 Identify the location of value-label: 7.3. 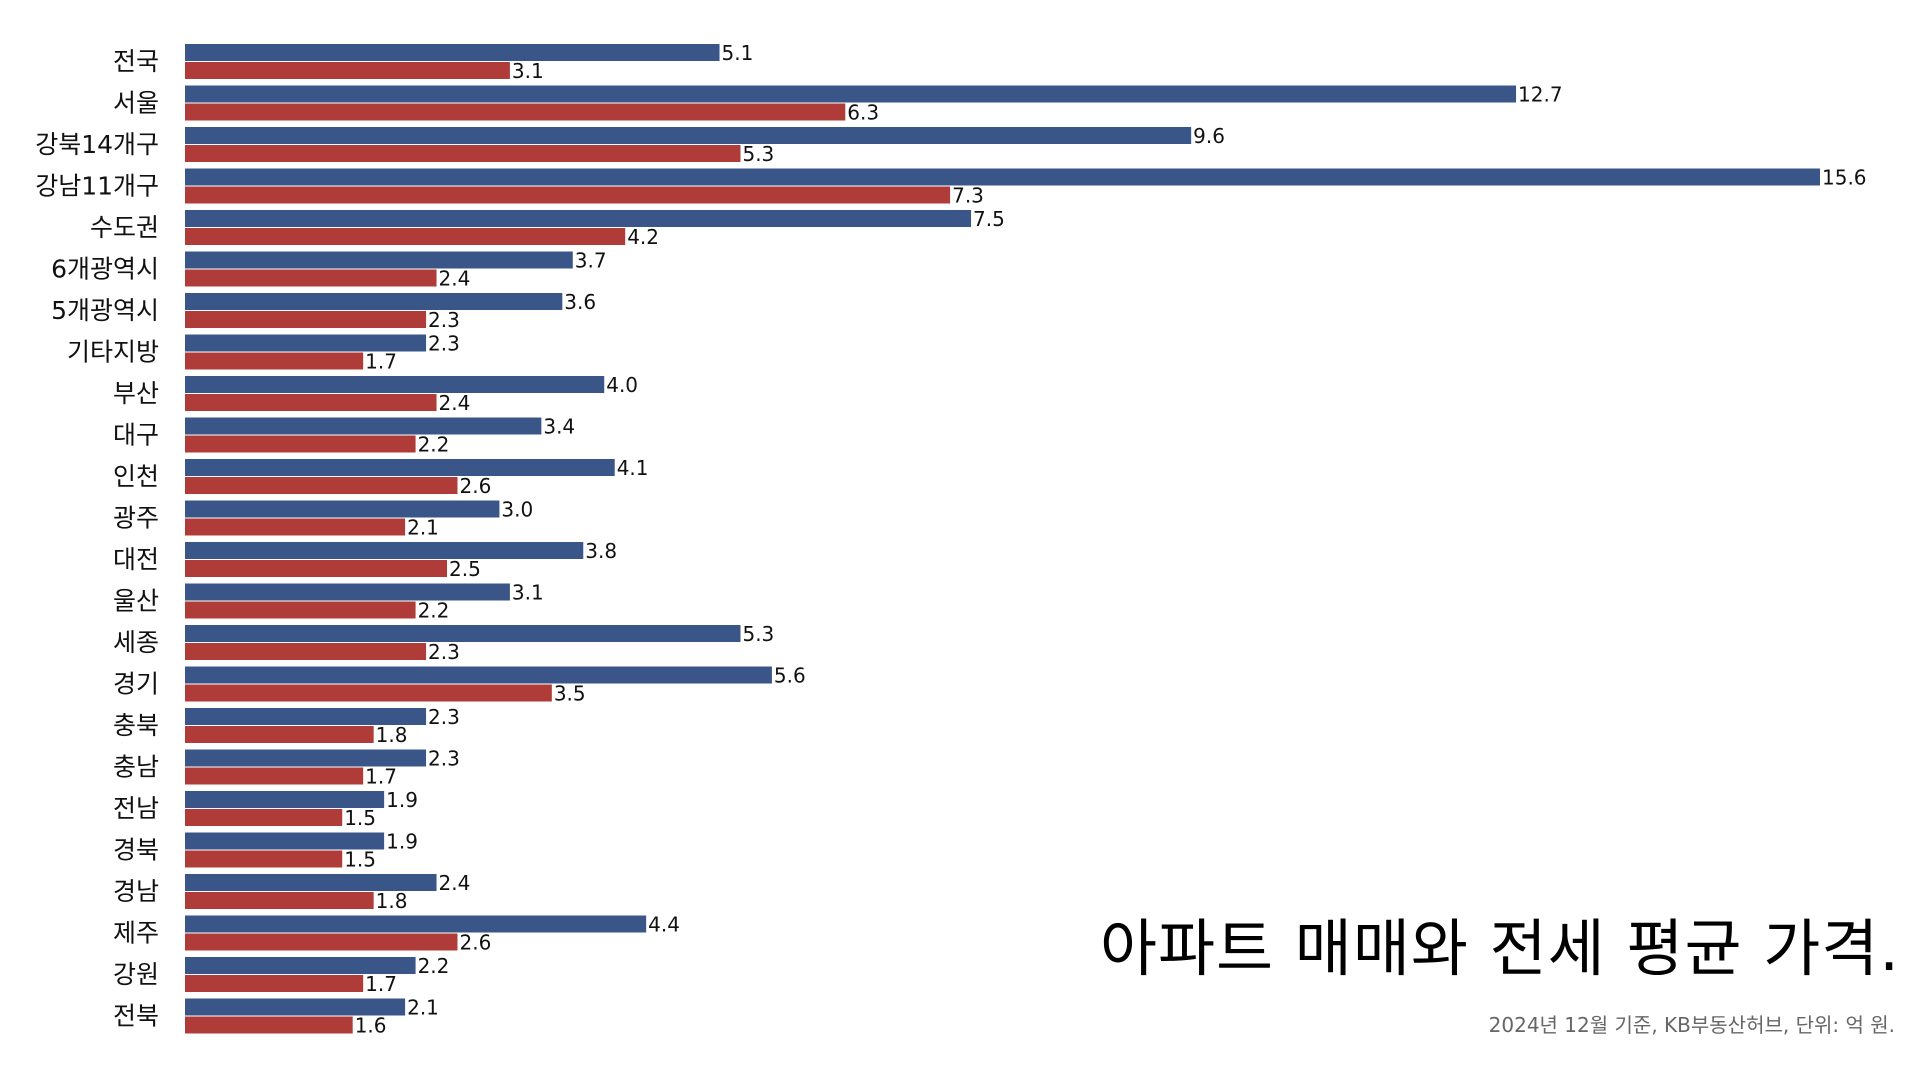
(968, 196).